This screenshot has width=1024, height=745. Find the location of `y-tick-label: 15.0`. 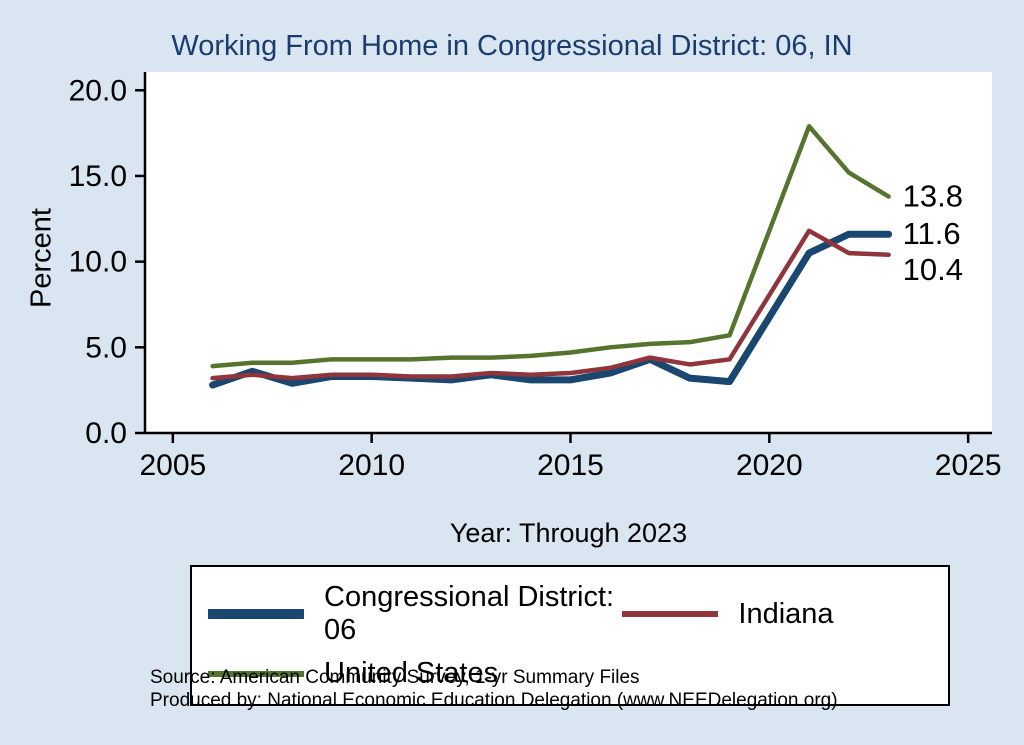

y-tick-label: 15.0 is located at coordinates (98, 176).